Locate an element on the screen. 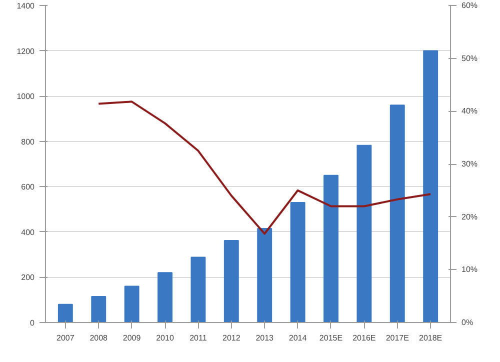 The image size is (500, 362). y-tick-label: 1000 is located at coordinates (26, 97).